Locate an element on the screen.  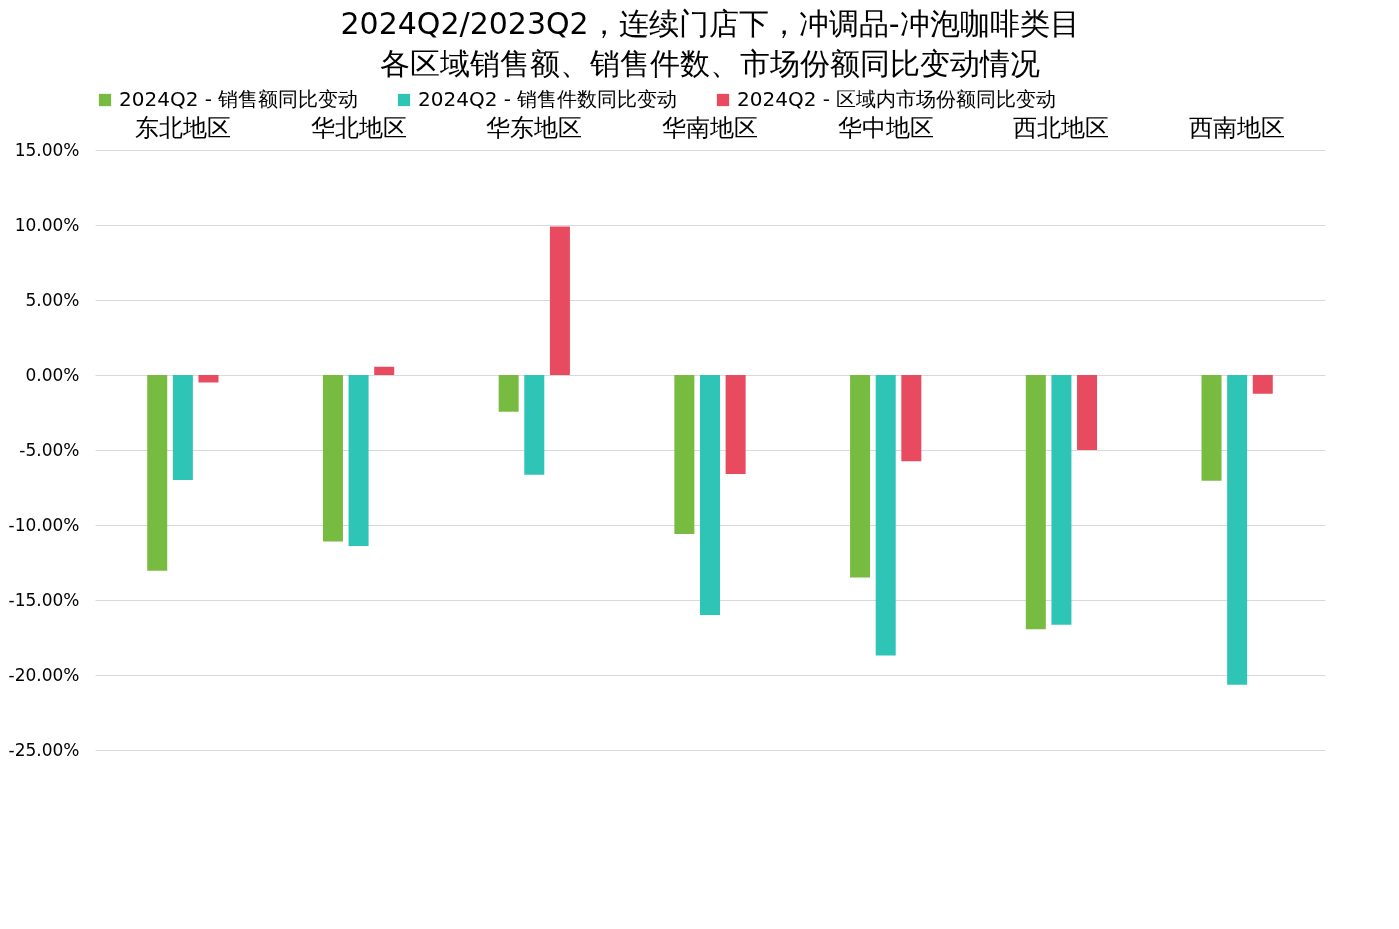
y-tick-label: 10.00% is located at coordinates (47, 224).